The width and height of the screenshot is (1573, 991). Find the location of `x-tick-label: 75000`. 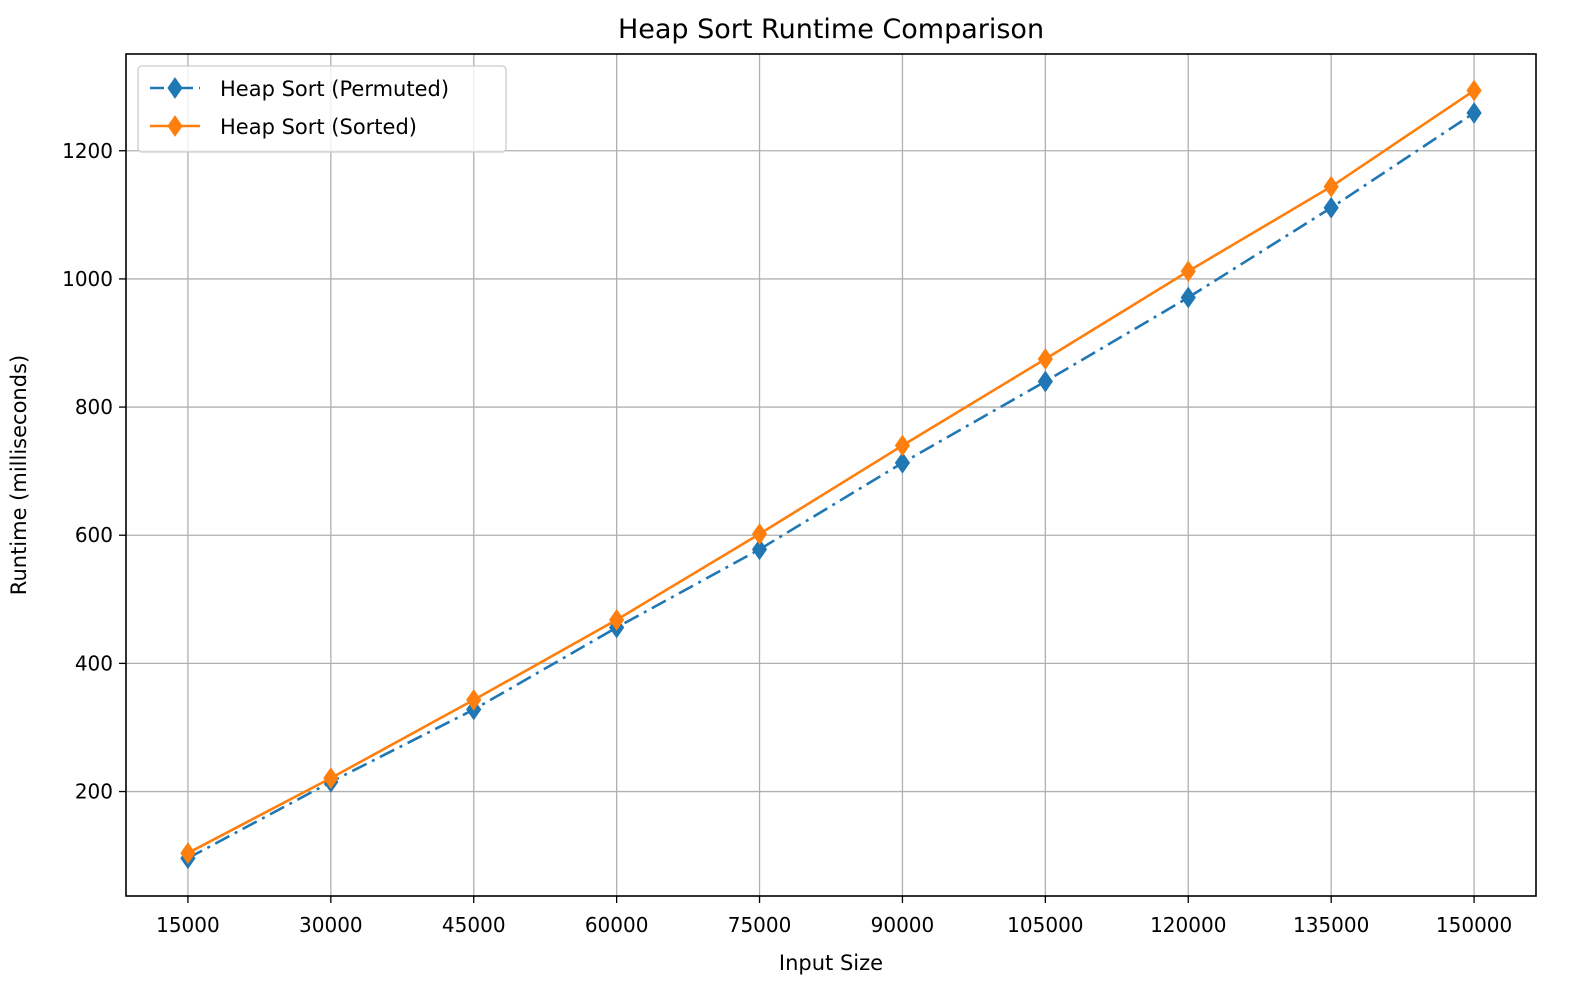

x-tick-label: 75000 is located at coordinates (760, 925).